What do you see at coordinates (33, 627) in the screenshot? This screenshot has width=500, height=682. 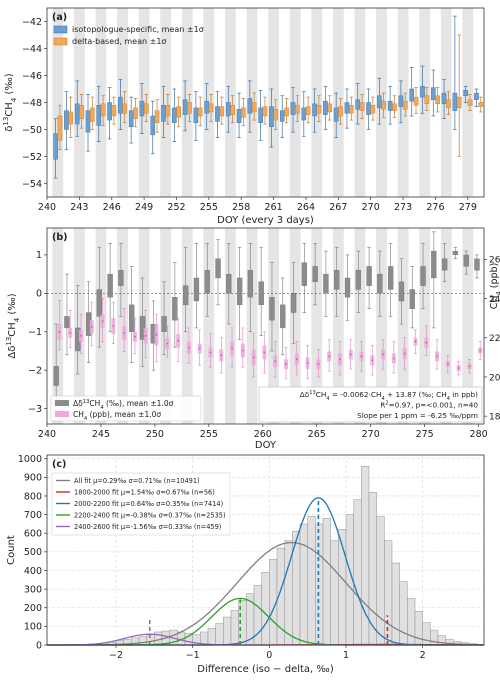 I see `y-tick-label: 100` at bounding box center [33, 627].